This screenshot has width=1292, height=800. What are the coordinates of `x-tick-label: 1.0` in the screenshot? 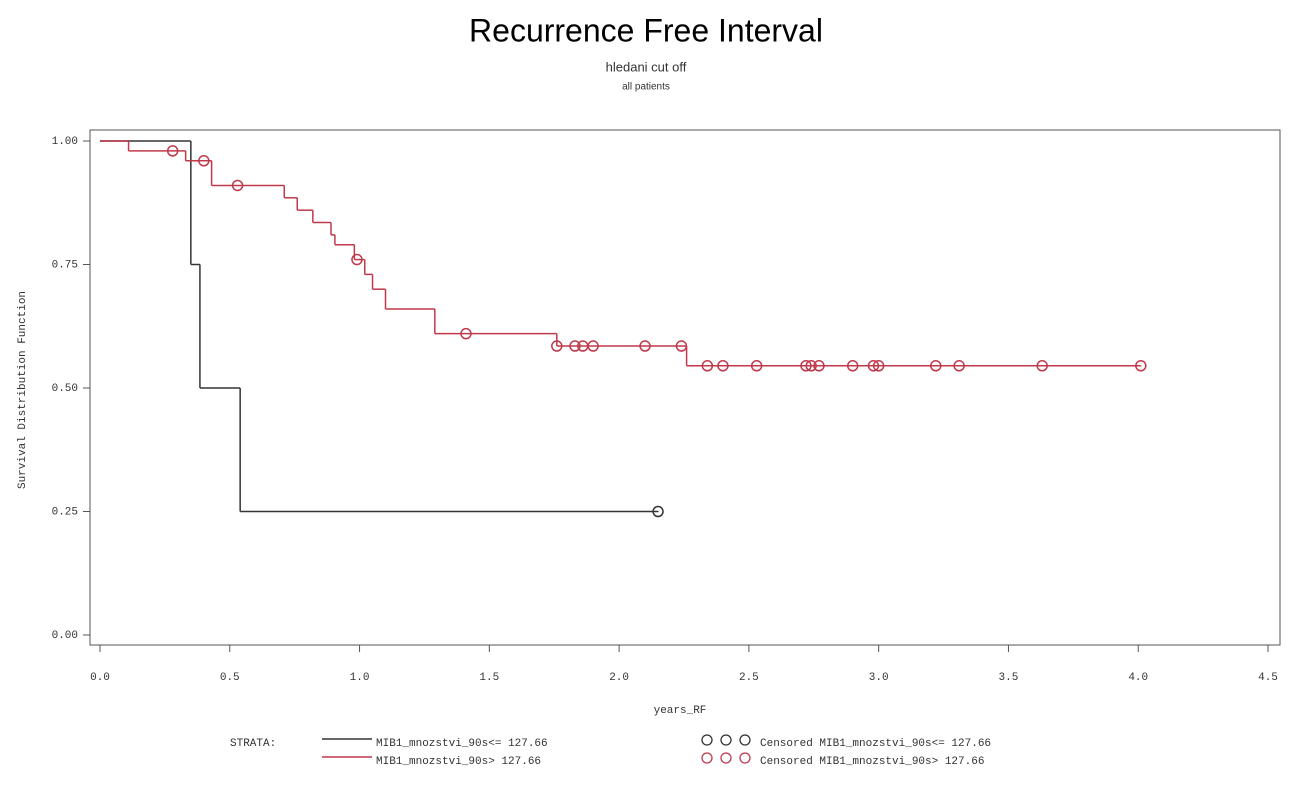 It's located at (360, 678).